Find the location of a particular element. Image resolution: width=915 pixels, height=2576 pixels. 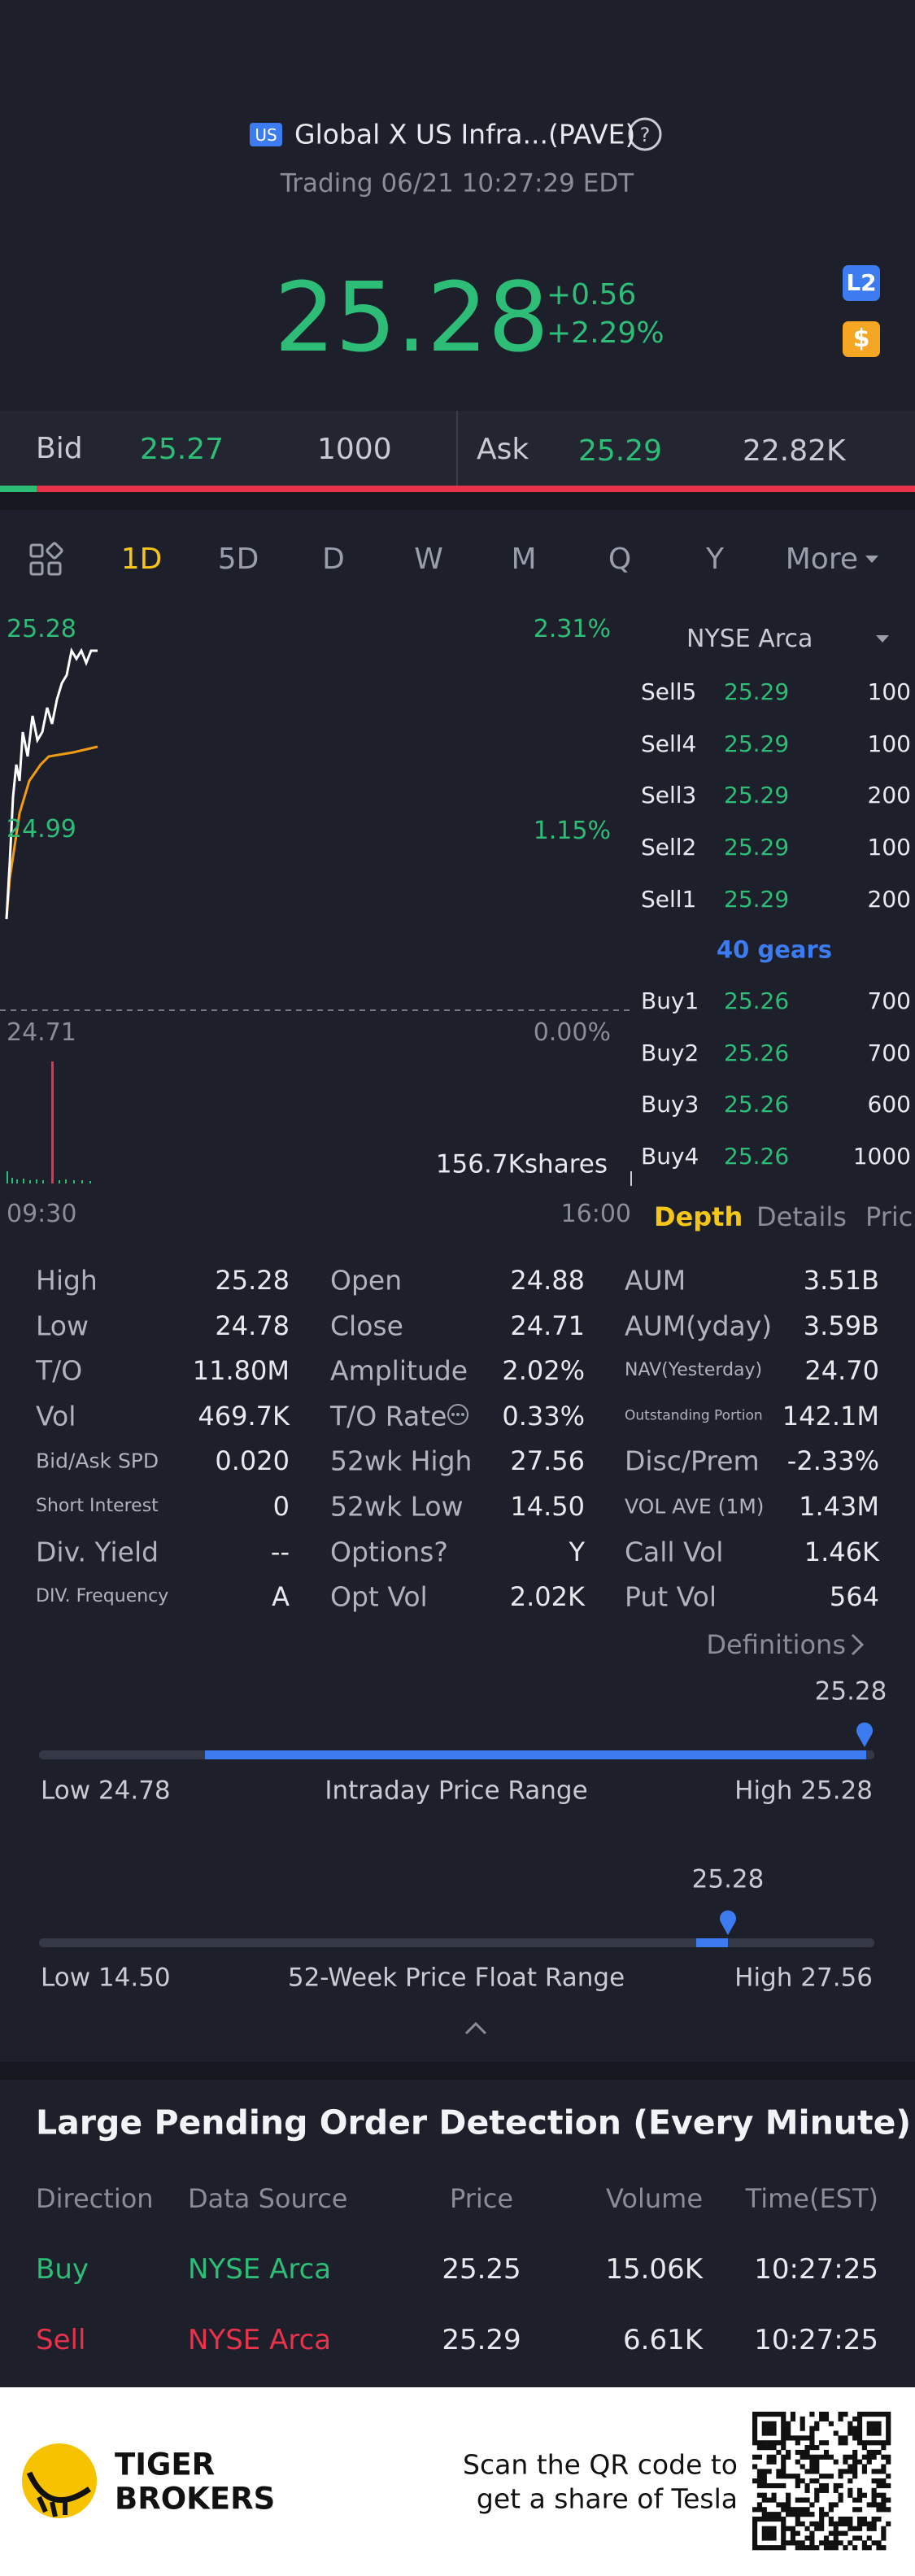

more-caret is located at coordinates (871, 559).